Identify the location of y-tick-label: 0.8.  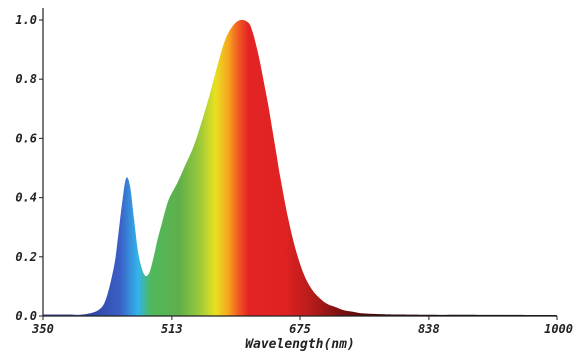
(26, 79).